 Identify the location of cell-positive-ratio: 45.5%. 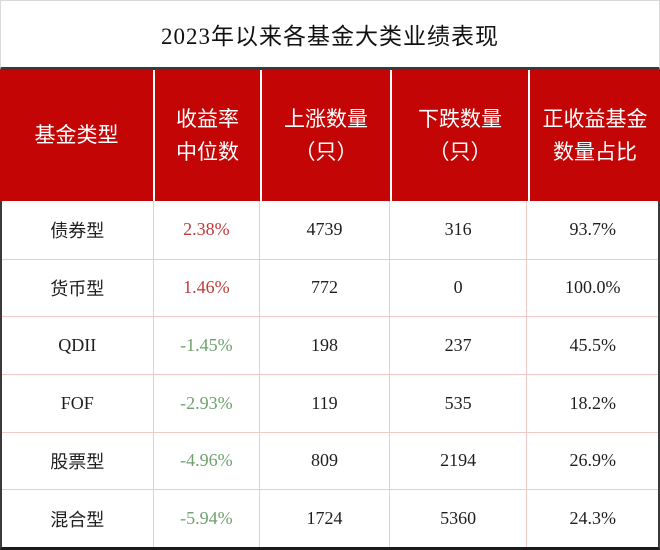
(592, 345).